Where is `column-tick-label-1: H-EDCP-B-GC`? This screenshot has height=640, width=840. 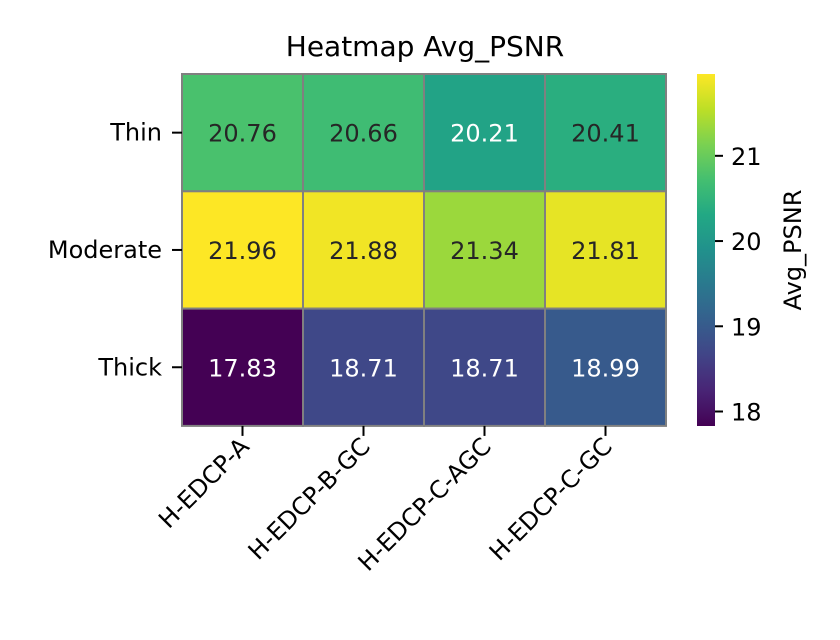
column-tick-label-1: H-EDCP-B-GC is located at coordinates (309, 498).